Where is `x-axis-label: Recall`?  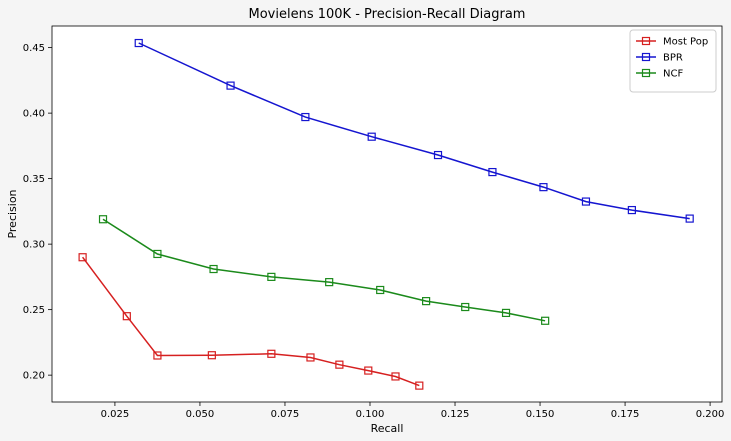 x-axis-label: Recall is located at coordinates (387, 428).